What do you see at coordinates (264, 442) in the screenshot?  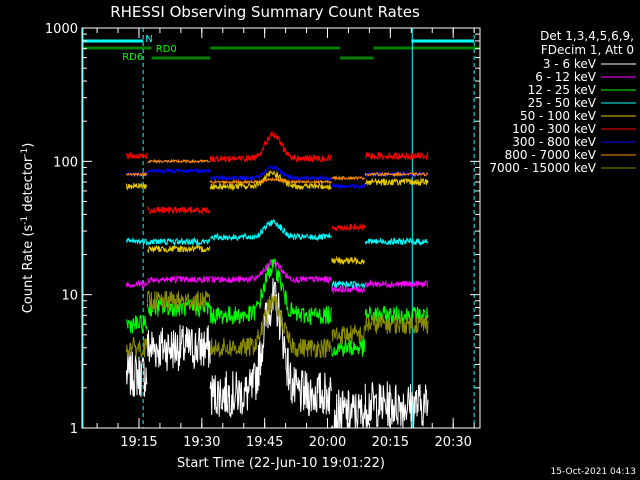 I see `x-tick-label: 19:45` at bounding box center [264, 442].